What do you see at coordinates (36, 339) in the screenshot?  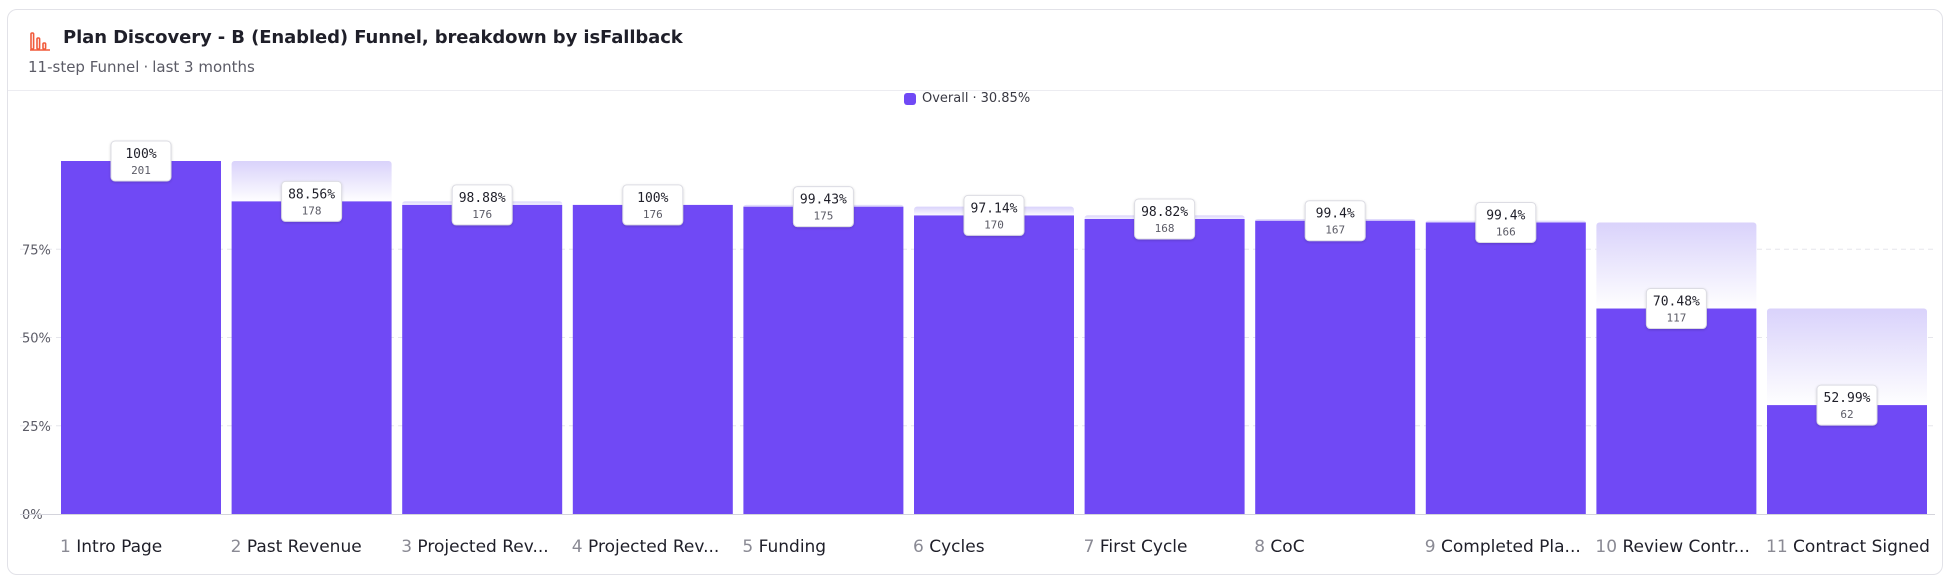 I see `y-tick-label: 50%` at bounding box center [36, 339].